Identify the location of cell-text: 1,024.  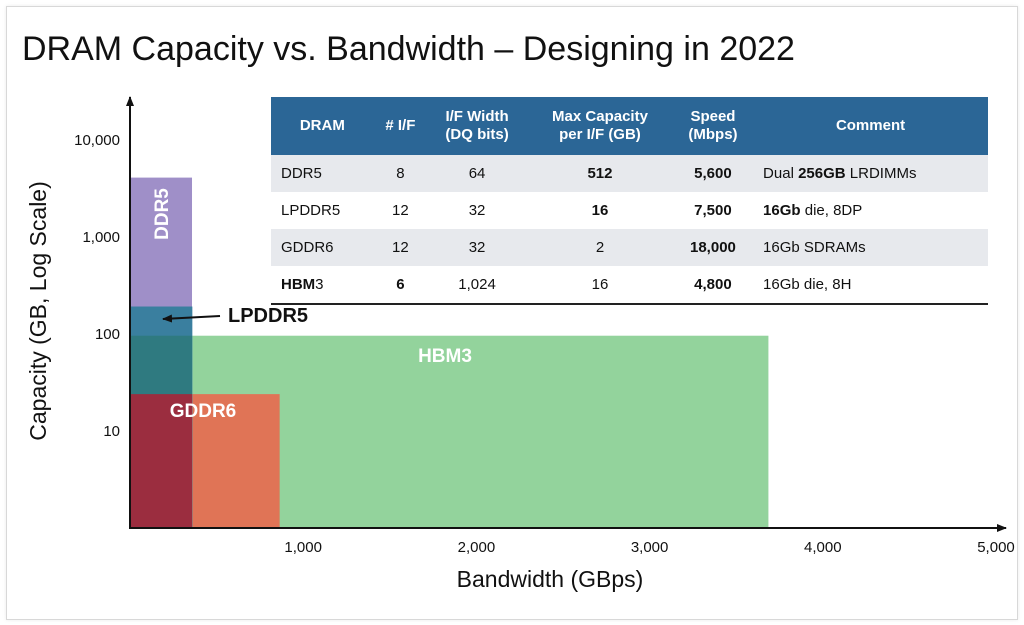
(477, 284).